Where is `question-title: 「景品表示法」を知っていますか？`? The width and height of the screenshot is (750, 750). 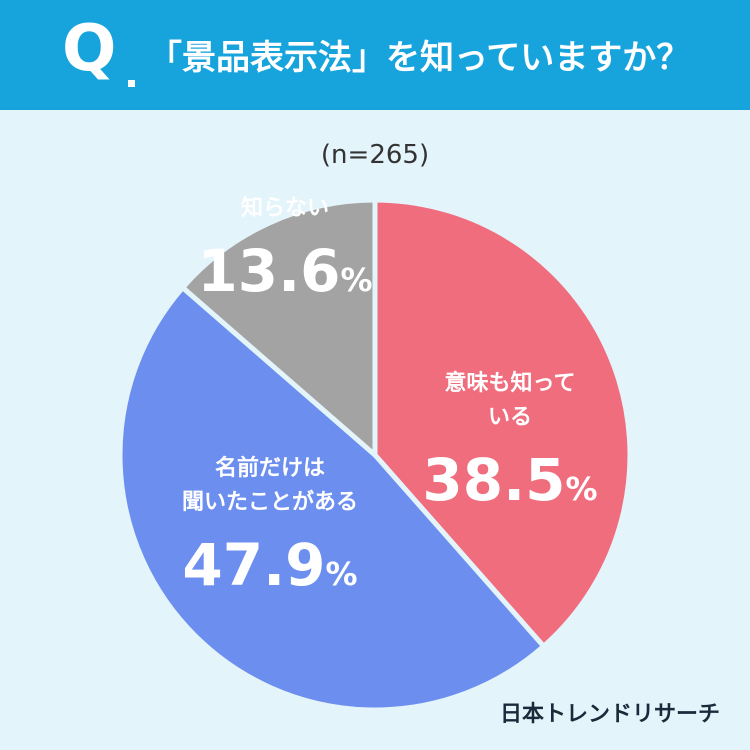
question-title: 「景品表示法」を知っていますか？ is located at coordinates (419, 58).